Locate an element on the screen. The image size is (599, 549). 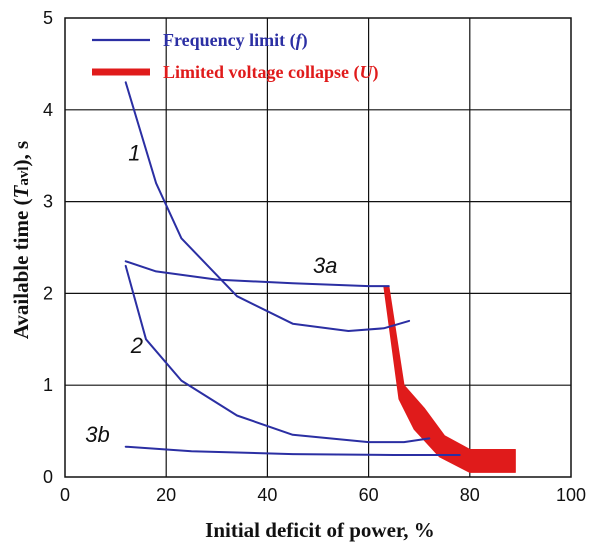
x-axis-title: Initial deficit of power, % is located at coordinates (320, 530).